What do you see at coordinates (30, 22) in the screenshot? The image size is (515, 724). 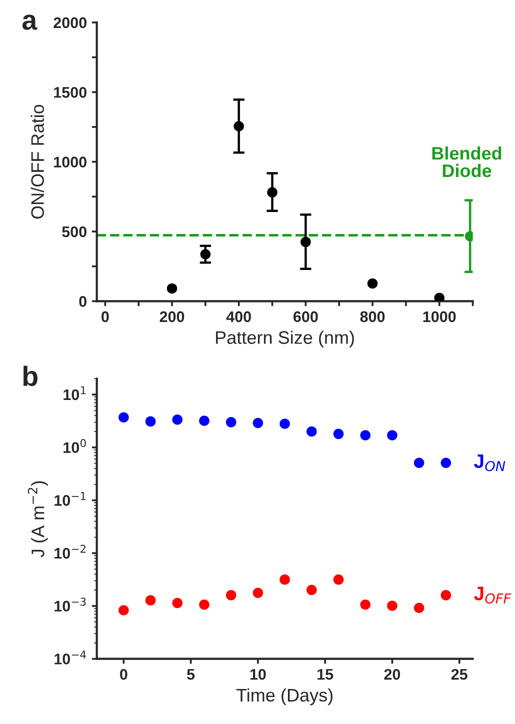 I see `chart-title: a` at bounding box center [30, 22].